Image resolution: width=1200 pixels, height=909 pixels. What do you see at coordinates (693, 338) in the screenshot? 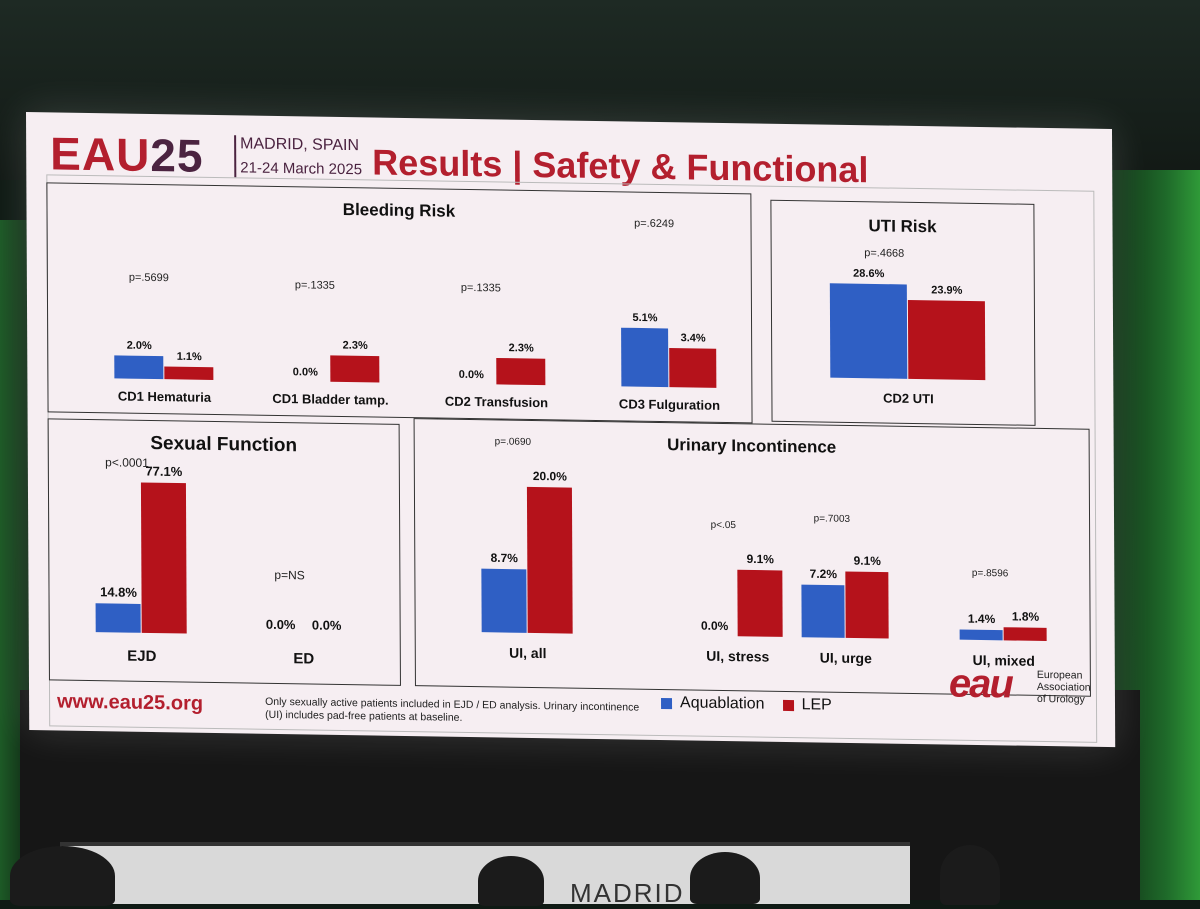
I see `data-label: 3.4%` at bounding box center [693, 338].